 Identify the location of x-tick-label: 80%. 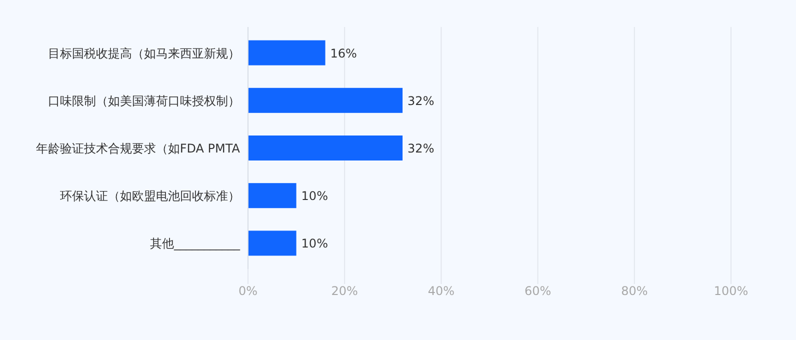
(634, 291).